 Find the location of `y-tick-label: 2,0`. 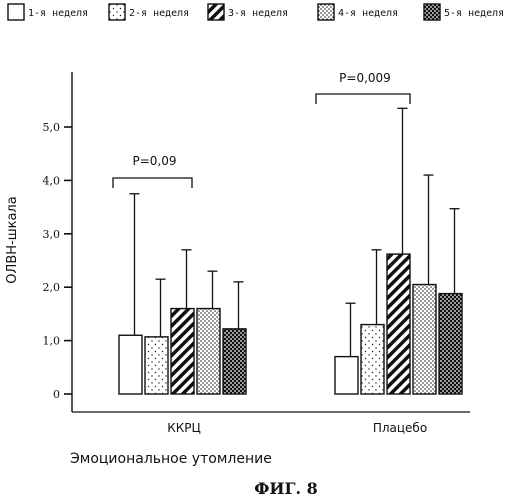

y-tick-label: 2,0 is located at coordinates (52, 287).